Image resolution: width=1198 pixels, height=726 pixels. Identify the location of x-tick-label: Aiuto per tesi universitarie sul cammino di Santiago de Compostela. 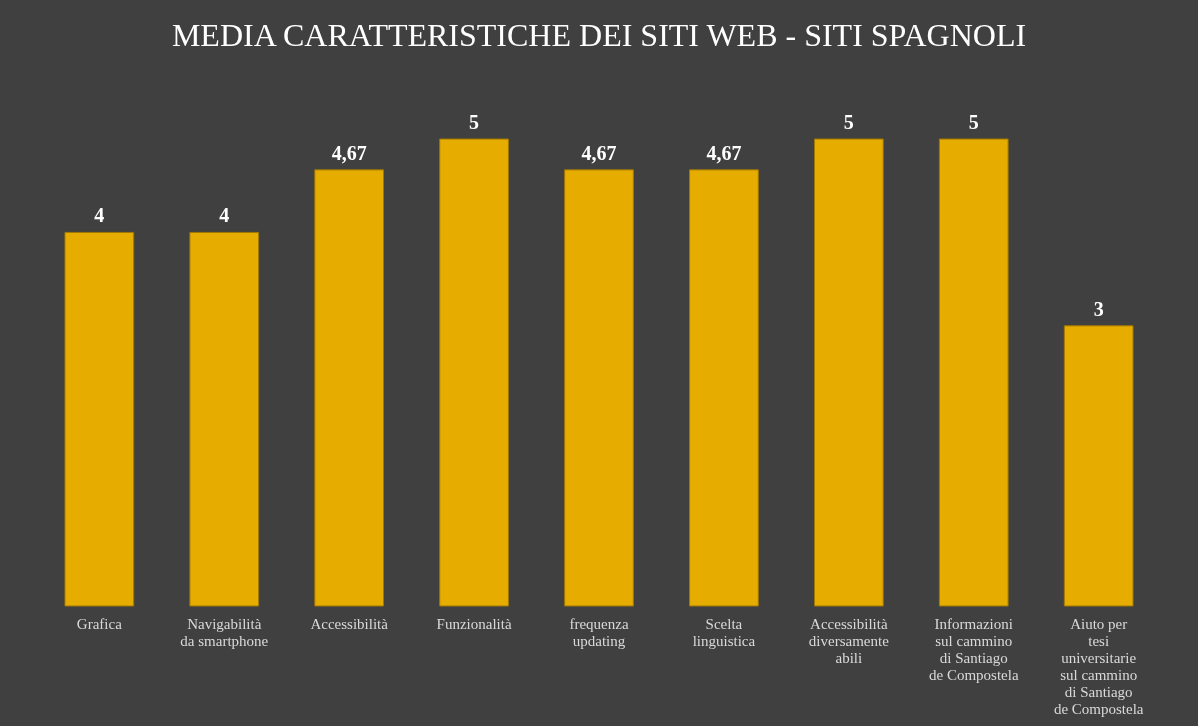
(1098, 666).